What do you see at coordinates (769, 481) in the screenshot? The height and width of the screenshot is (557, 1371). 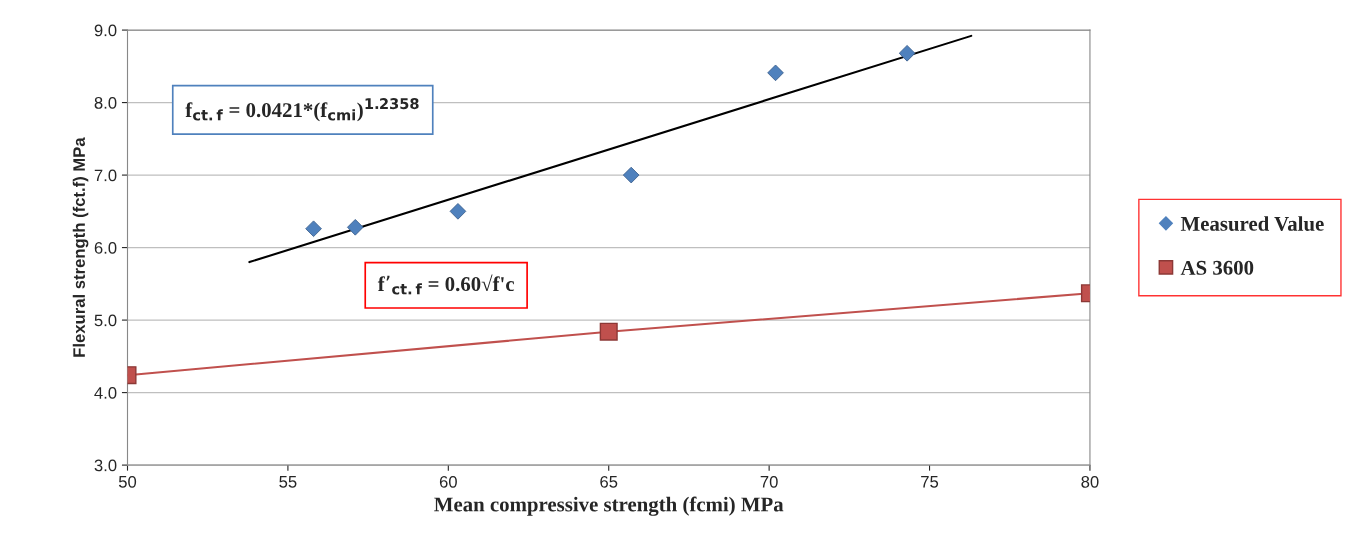 I see `x-tick-label: 70` at bounding box center [769, 481].